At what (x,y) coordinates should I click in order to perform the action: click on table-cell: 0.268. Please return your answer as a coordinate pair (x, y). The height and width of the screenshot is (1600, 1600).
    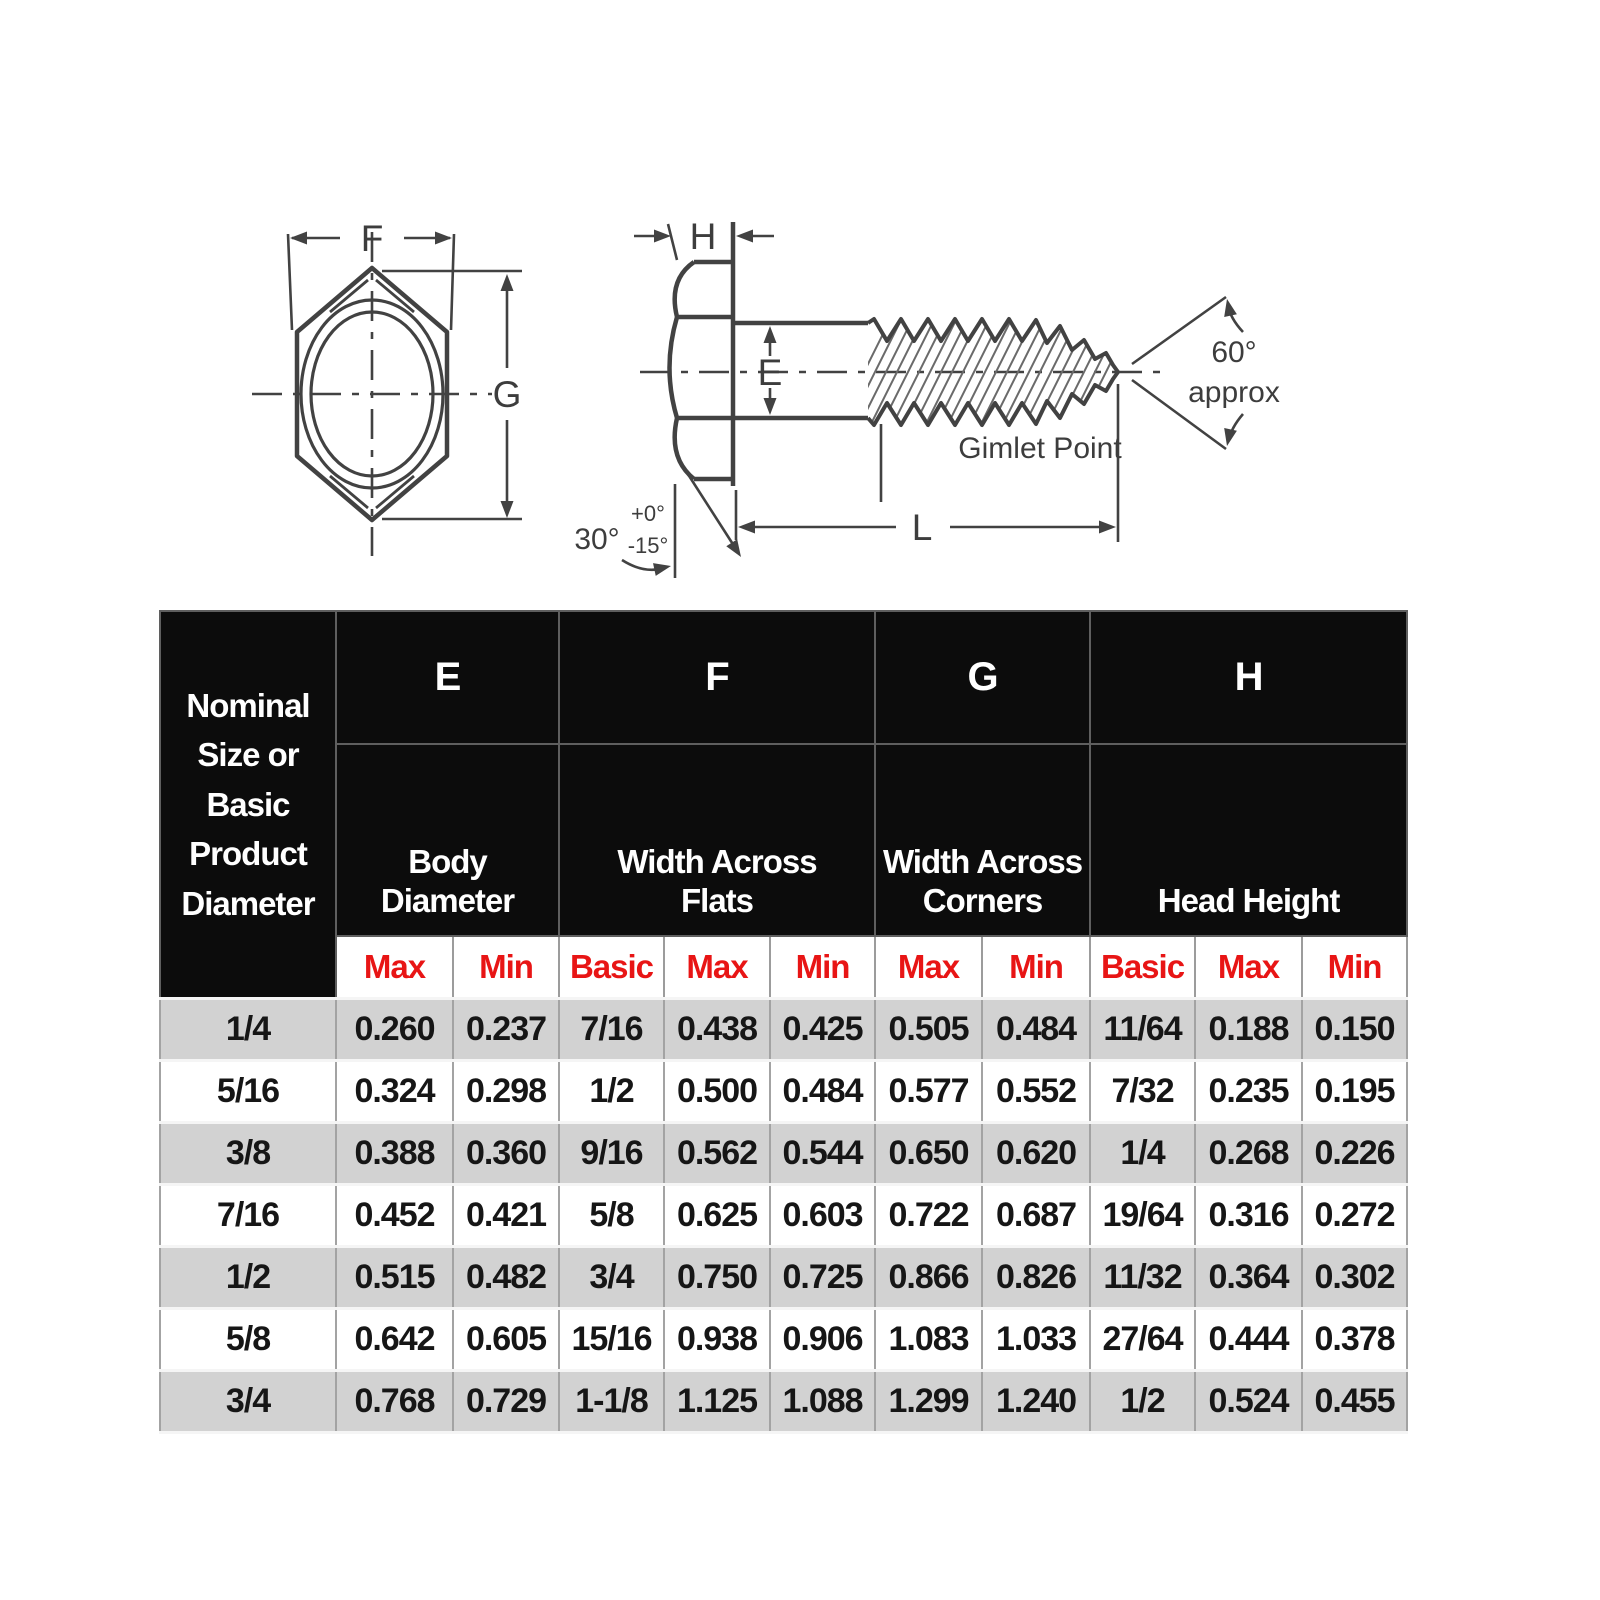
    Looking at the image, I should click on (1249, 1153).